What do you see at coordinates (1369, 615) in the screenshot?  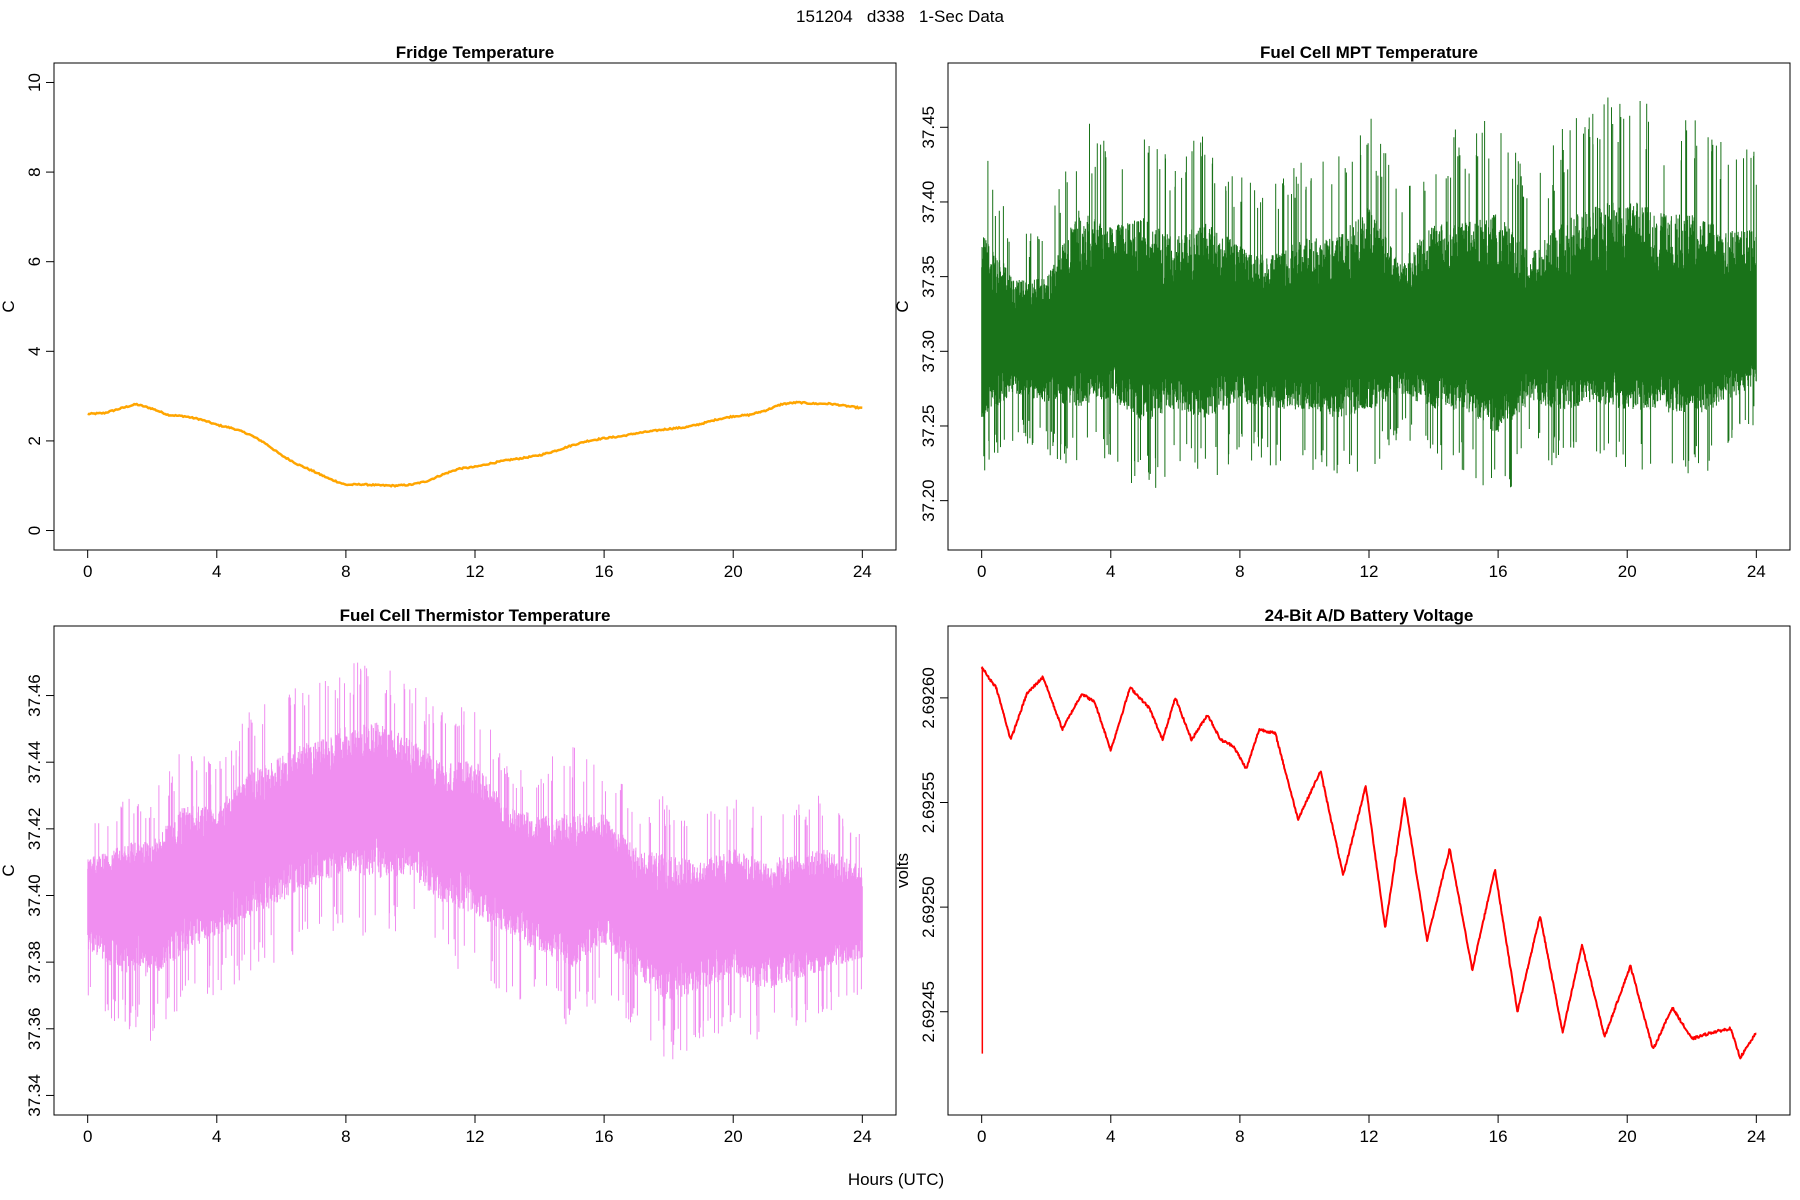 I see `battery-voltage-title: 24-Bit A/D Battery Voltage` at bounding box center [1369, 615].